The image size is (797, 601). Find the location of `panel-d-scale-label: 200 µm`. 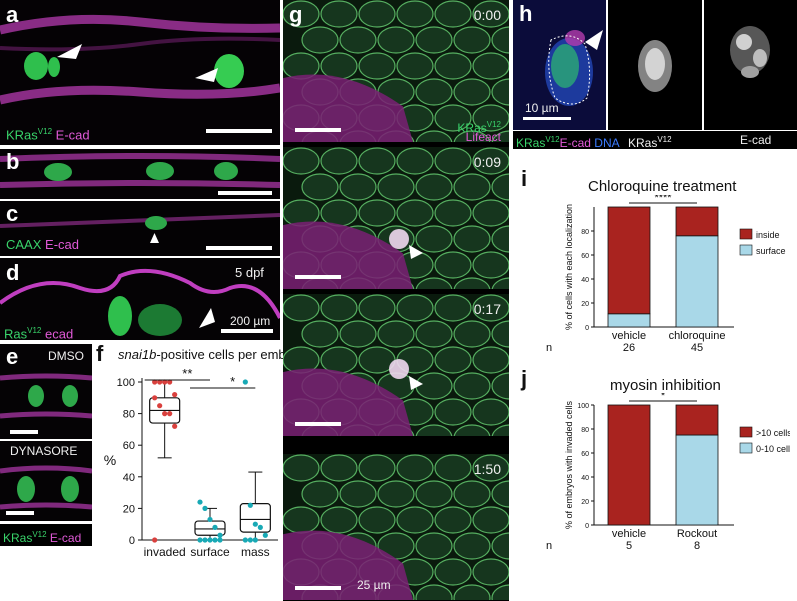

panel-d-scale-label: 200 µm is located at coordinates (250, 321).